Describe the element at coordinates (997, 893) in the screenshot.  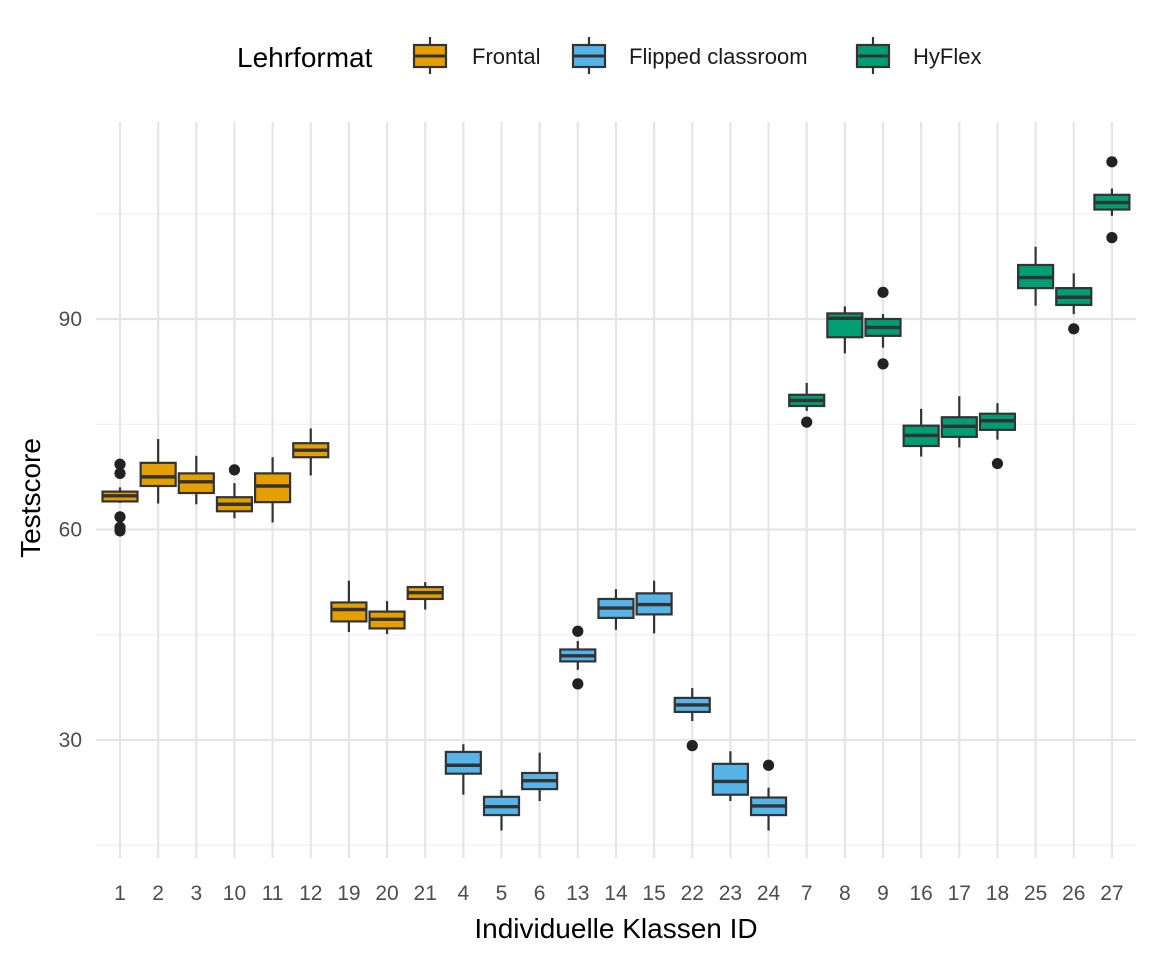
I see `x-tick-label: 18` at that location.